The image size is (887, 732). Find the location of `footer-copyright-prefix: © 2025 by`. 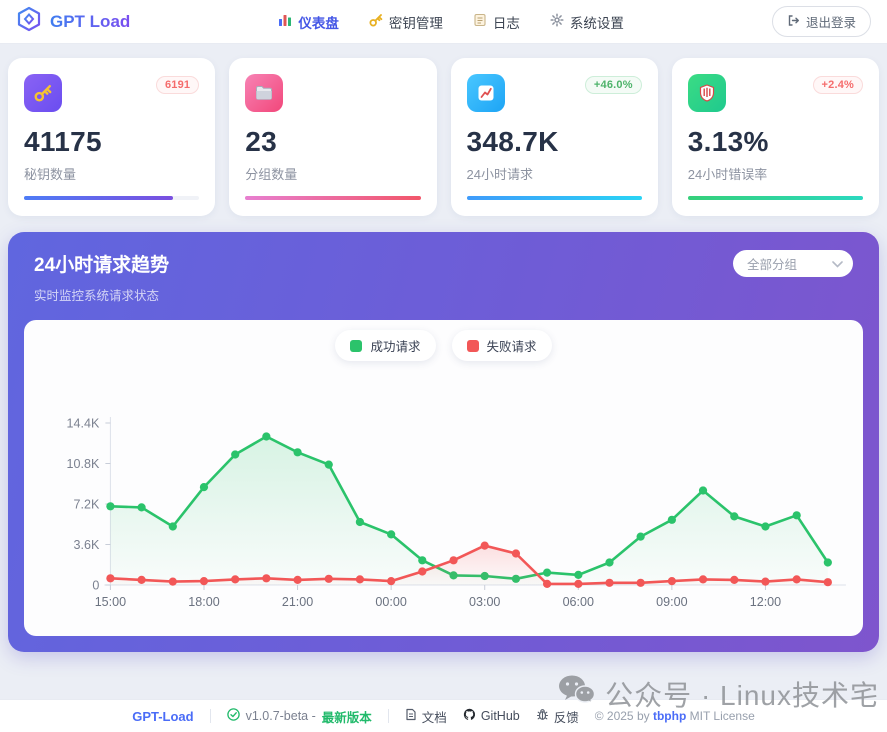

footer-copyright-prefix: © 2025 by is located at coordinates (622, 716).